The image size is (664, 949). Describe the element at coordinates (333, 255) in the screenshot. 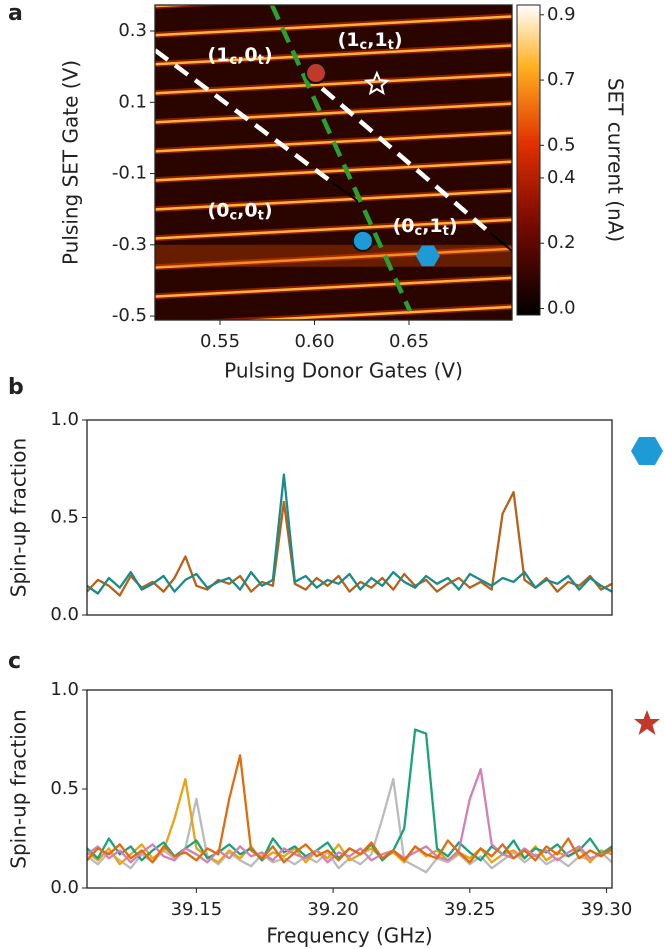

I see `heatmap-glow` at that location.